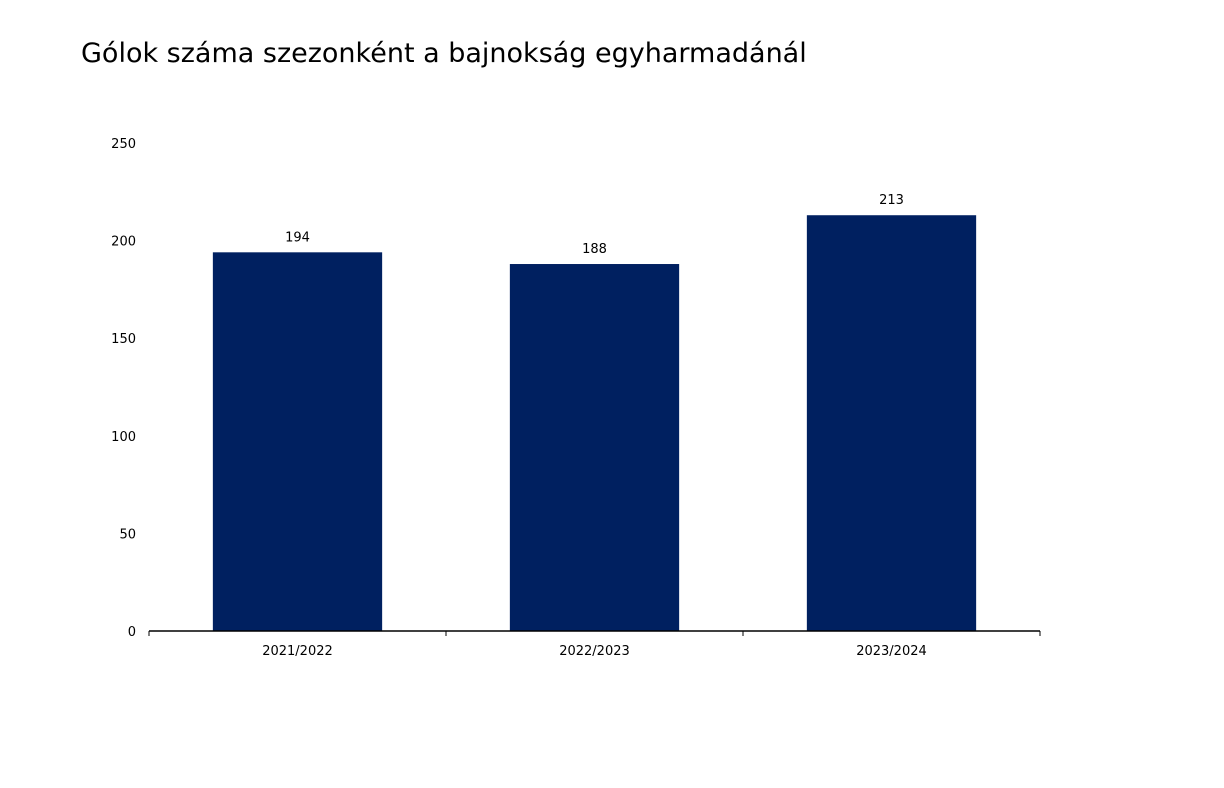 The height and width of the screenshot is (788, 1224). Describe the element at coordinates (891, 200) in the screenshot. I see `bar-value-label: 213` at that location.